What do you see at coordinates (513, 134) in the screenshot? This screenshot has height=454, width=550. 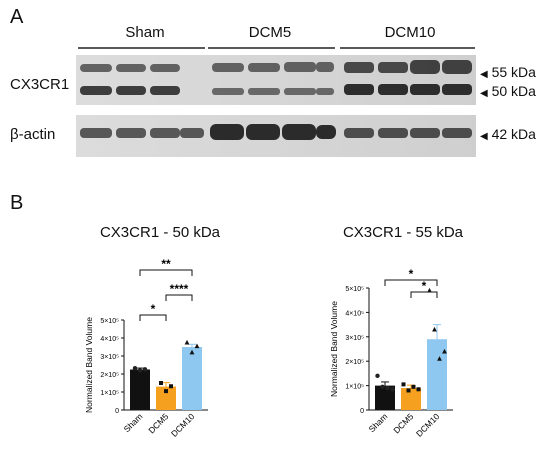 I see `marker-42kda-label: 42 kDa` at bounding box center [513, 134].